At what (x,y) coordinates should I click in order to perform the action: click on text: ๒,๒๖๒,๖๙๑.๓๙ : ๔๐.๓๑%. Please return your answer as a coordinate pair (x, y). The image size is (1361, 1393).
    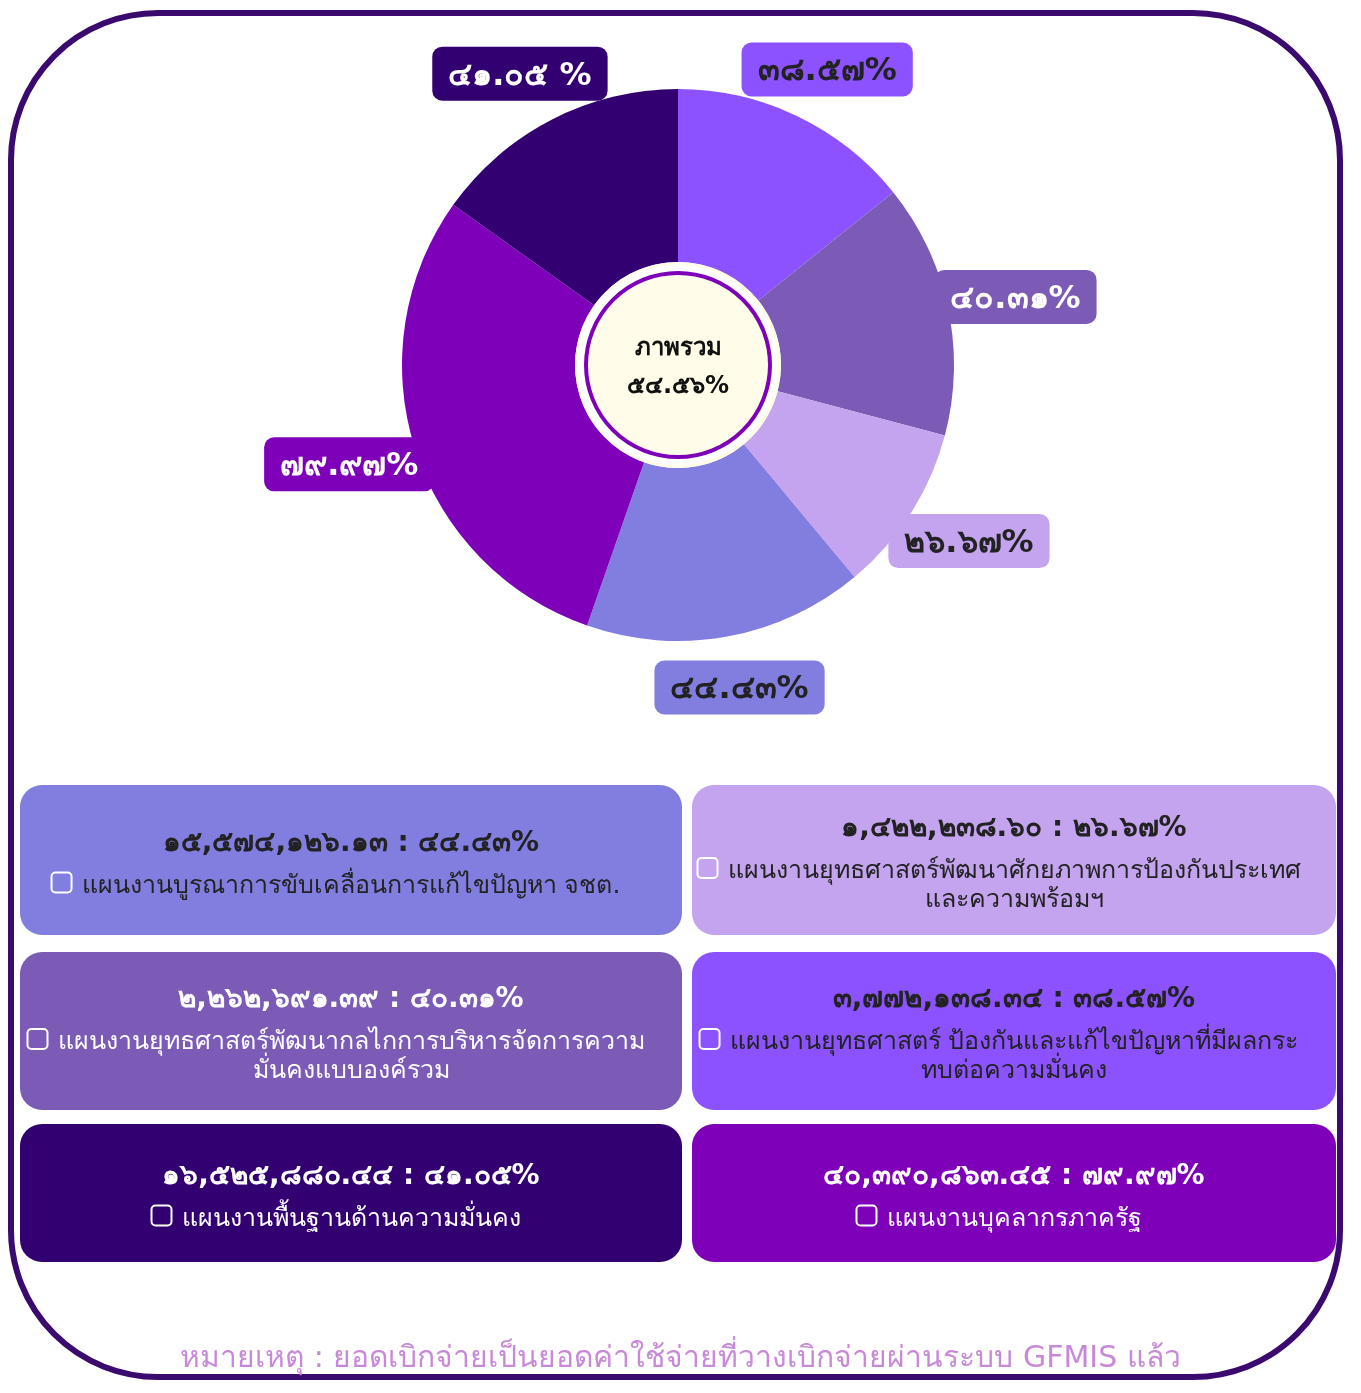
    Looking at the image, I should click on (351, 997).